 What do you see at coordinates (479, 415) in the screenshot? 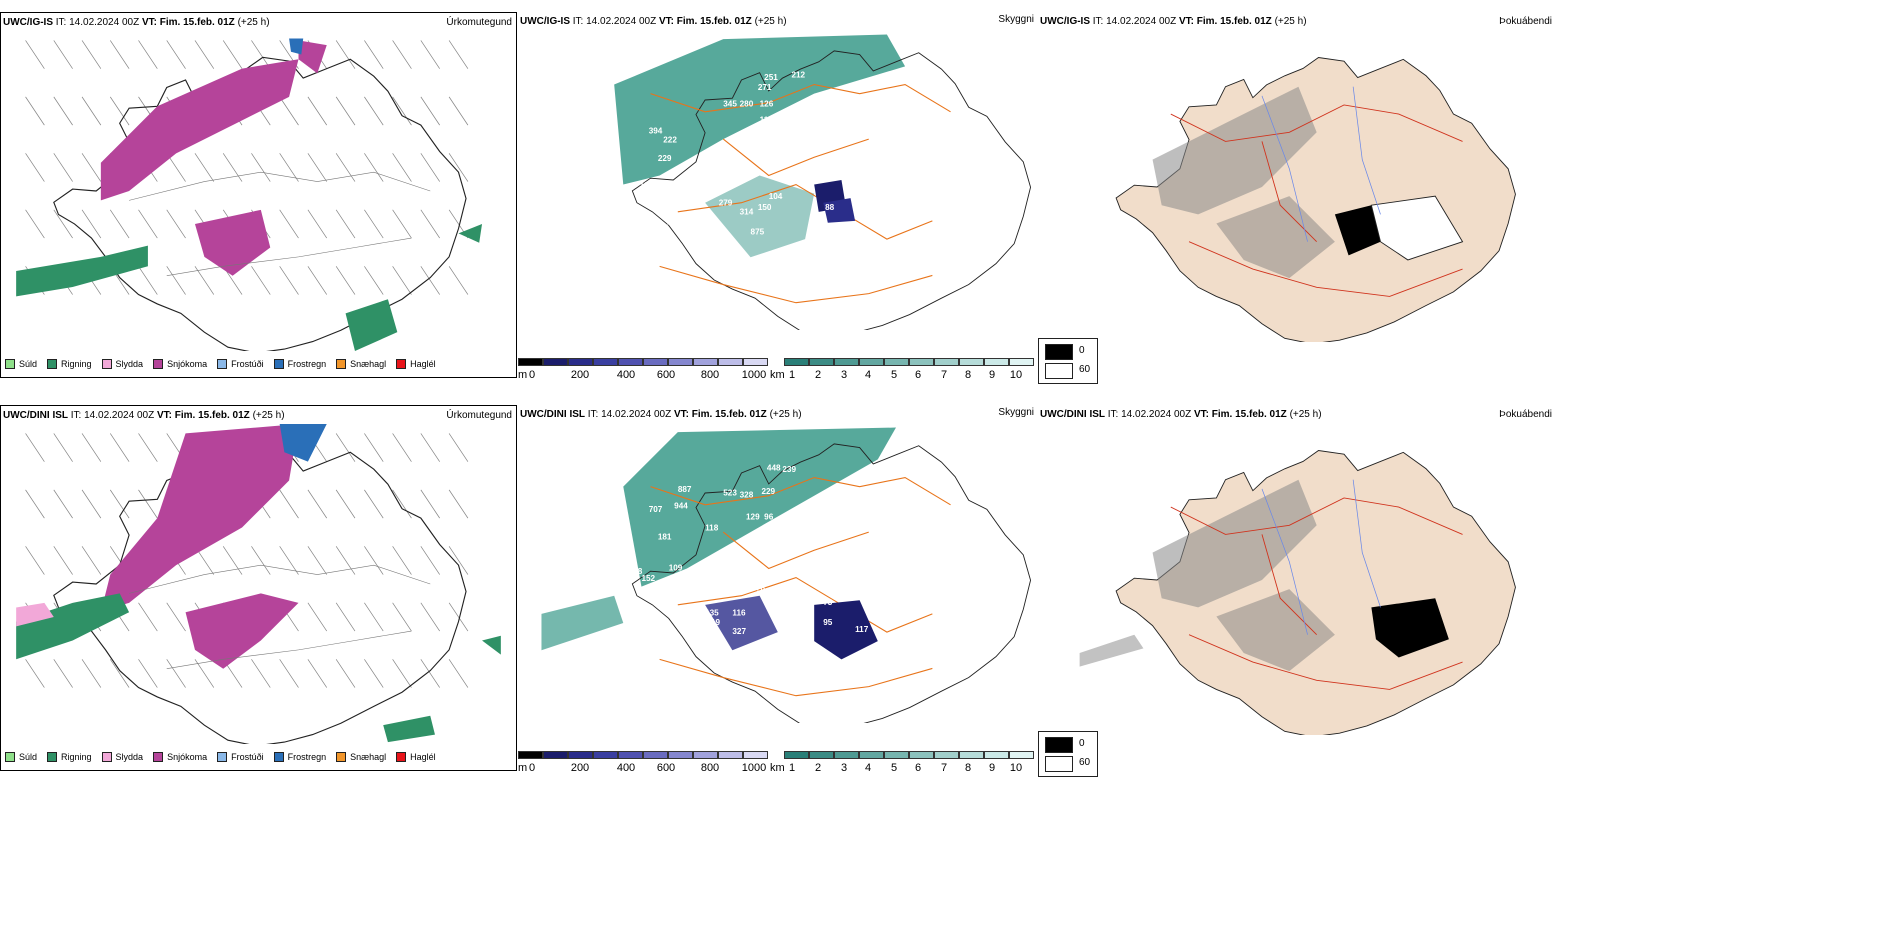
I see `precip-title-right: Úrkomutegund` at bounding box center [479, 415].